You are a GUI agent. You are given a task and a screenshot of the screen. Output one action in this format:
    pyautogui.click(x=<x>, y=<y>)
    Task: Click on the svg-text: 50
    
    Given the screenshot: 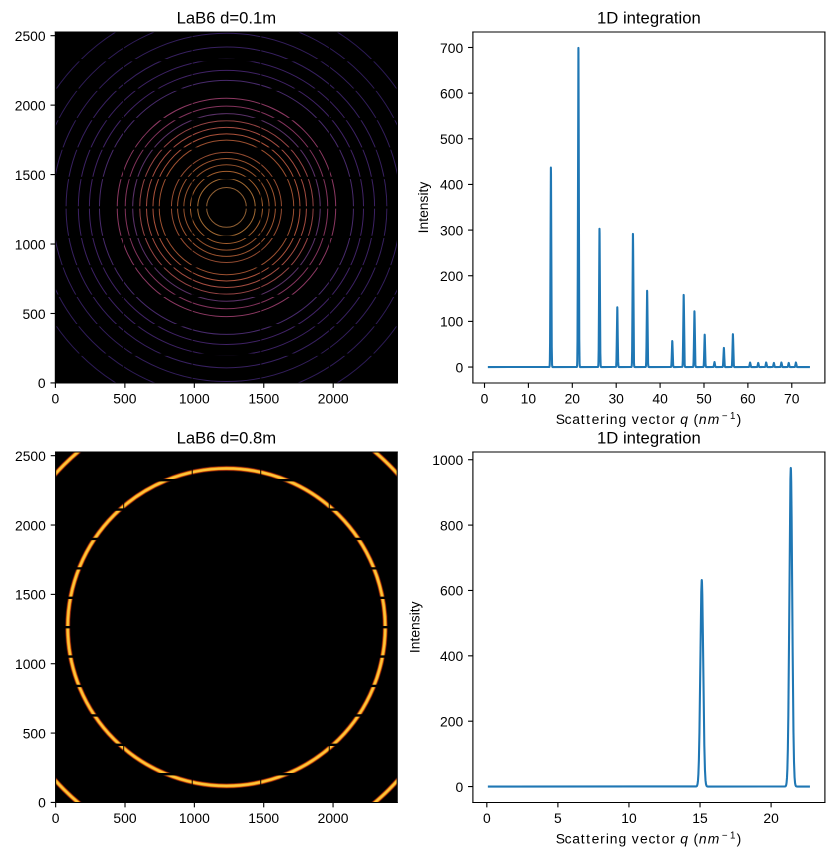 What is the action you would take?
    pyautogui.click(x=704, y=398)
    